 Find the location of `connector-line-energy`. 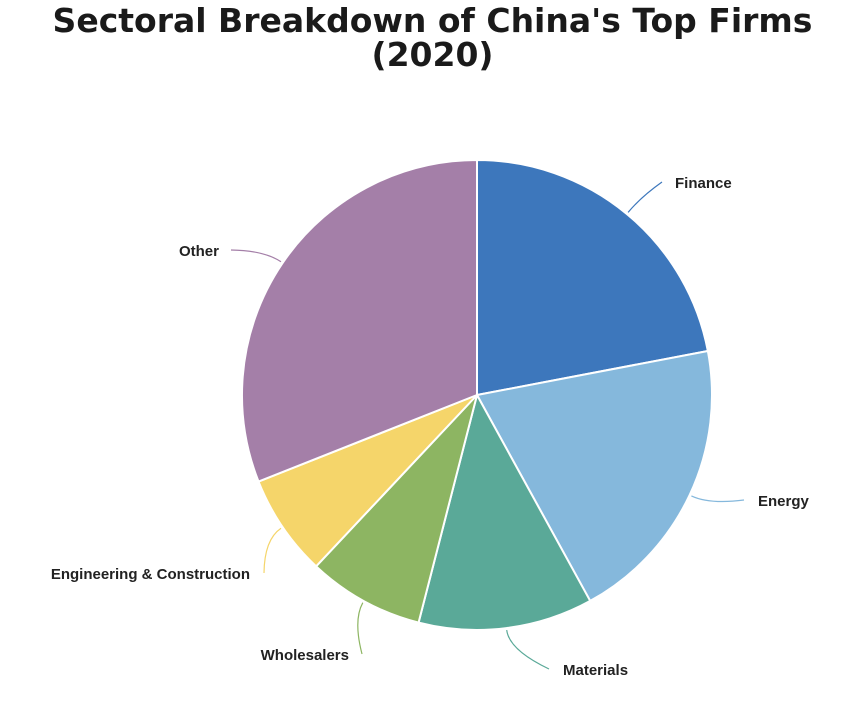

connector-line-energy is located at coordinates (718, 499).